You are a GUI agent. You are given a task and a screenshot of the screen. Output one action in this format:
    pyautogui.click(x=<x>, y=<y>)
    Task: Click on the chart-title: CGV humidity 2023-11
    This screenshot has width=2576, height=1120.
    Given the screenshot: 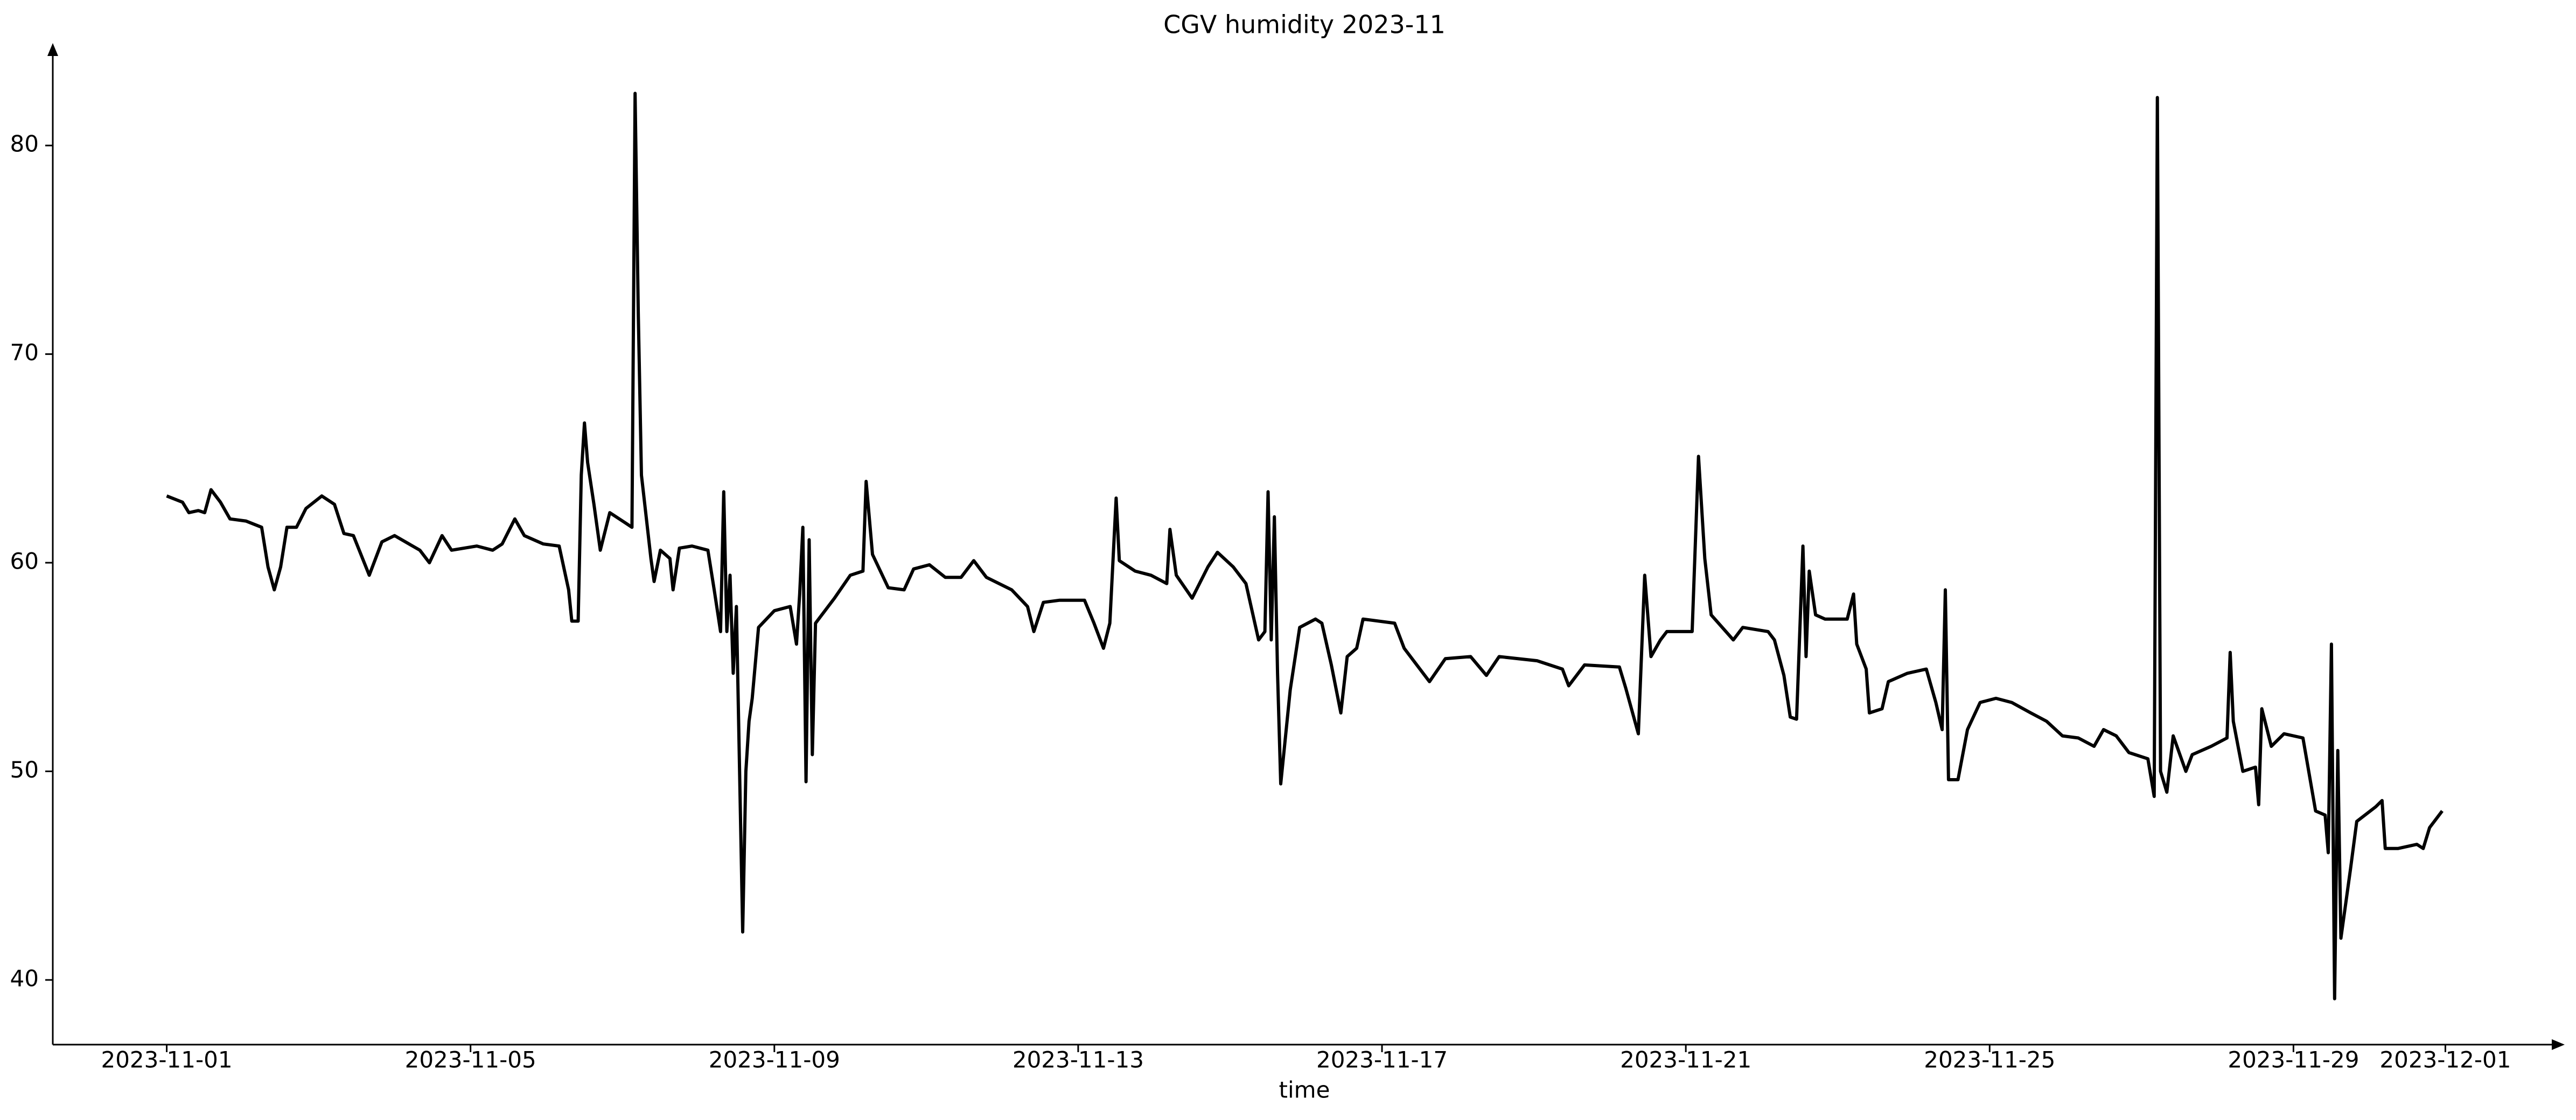 What is the action you would take?
    pyautogui.click(x=1304, y=24)
    